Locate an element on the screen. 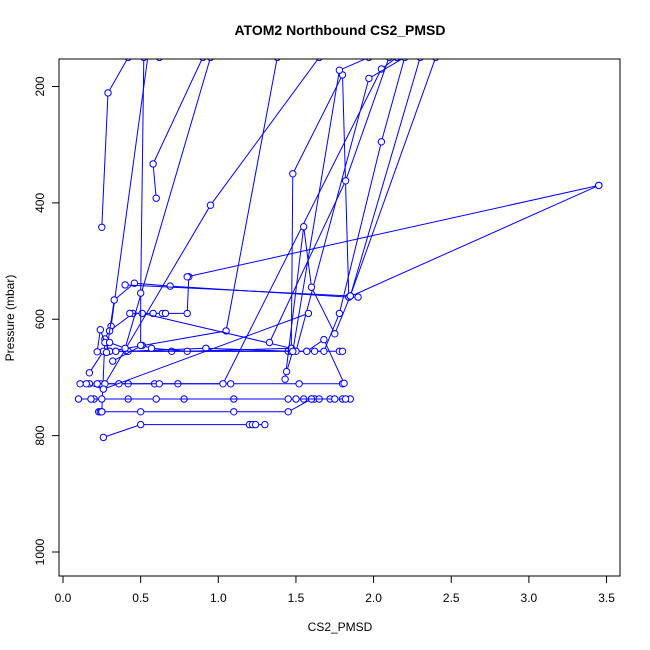  y-tick-label: 600 is located at coordinates (40, 319).